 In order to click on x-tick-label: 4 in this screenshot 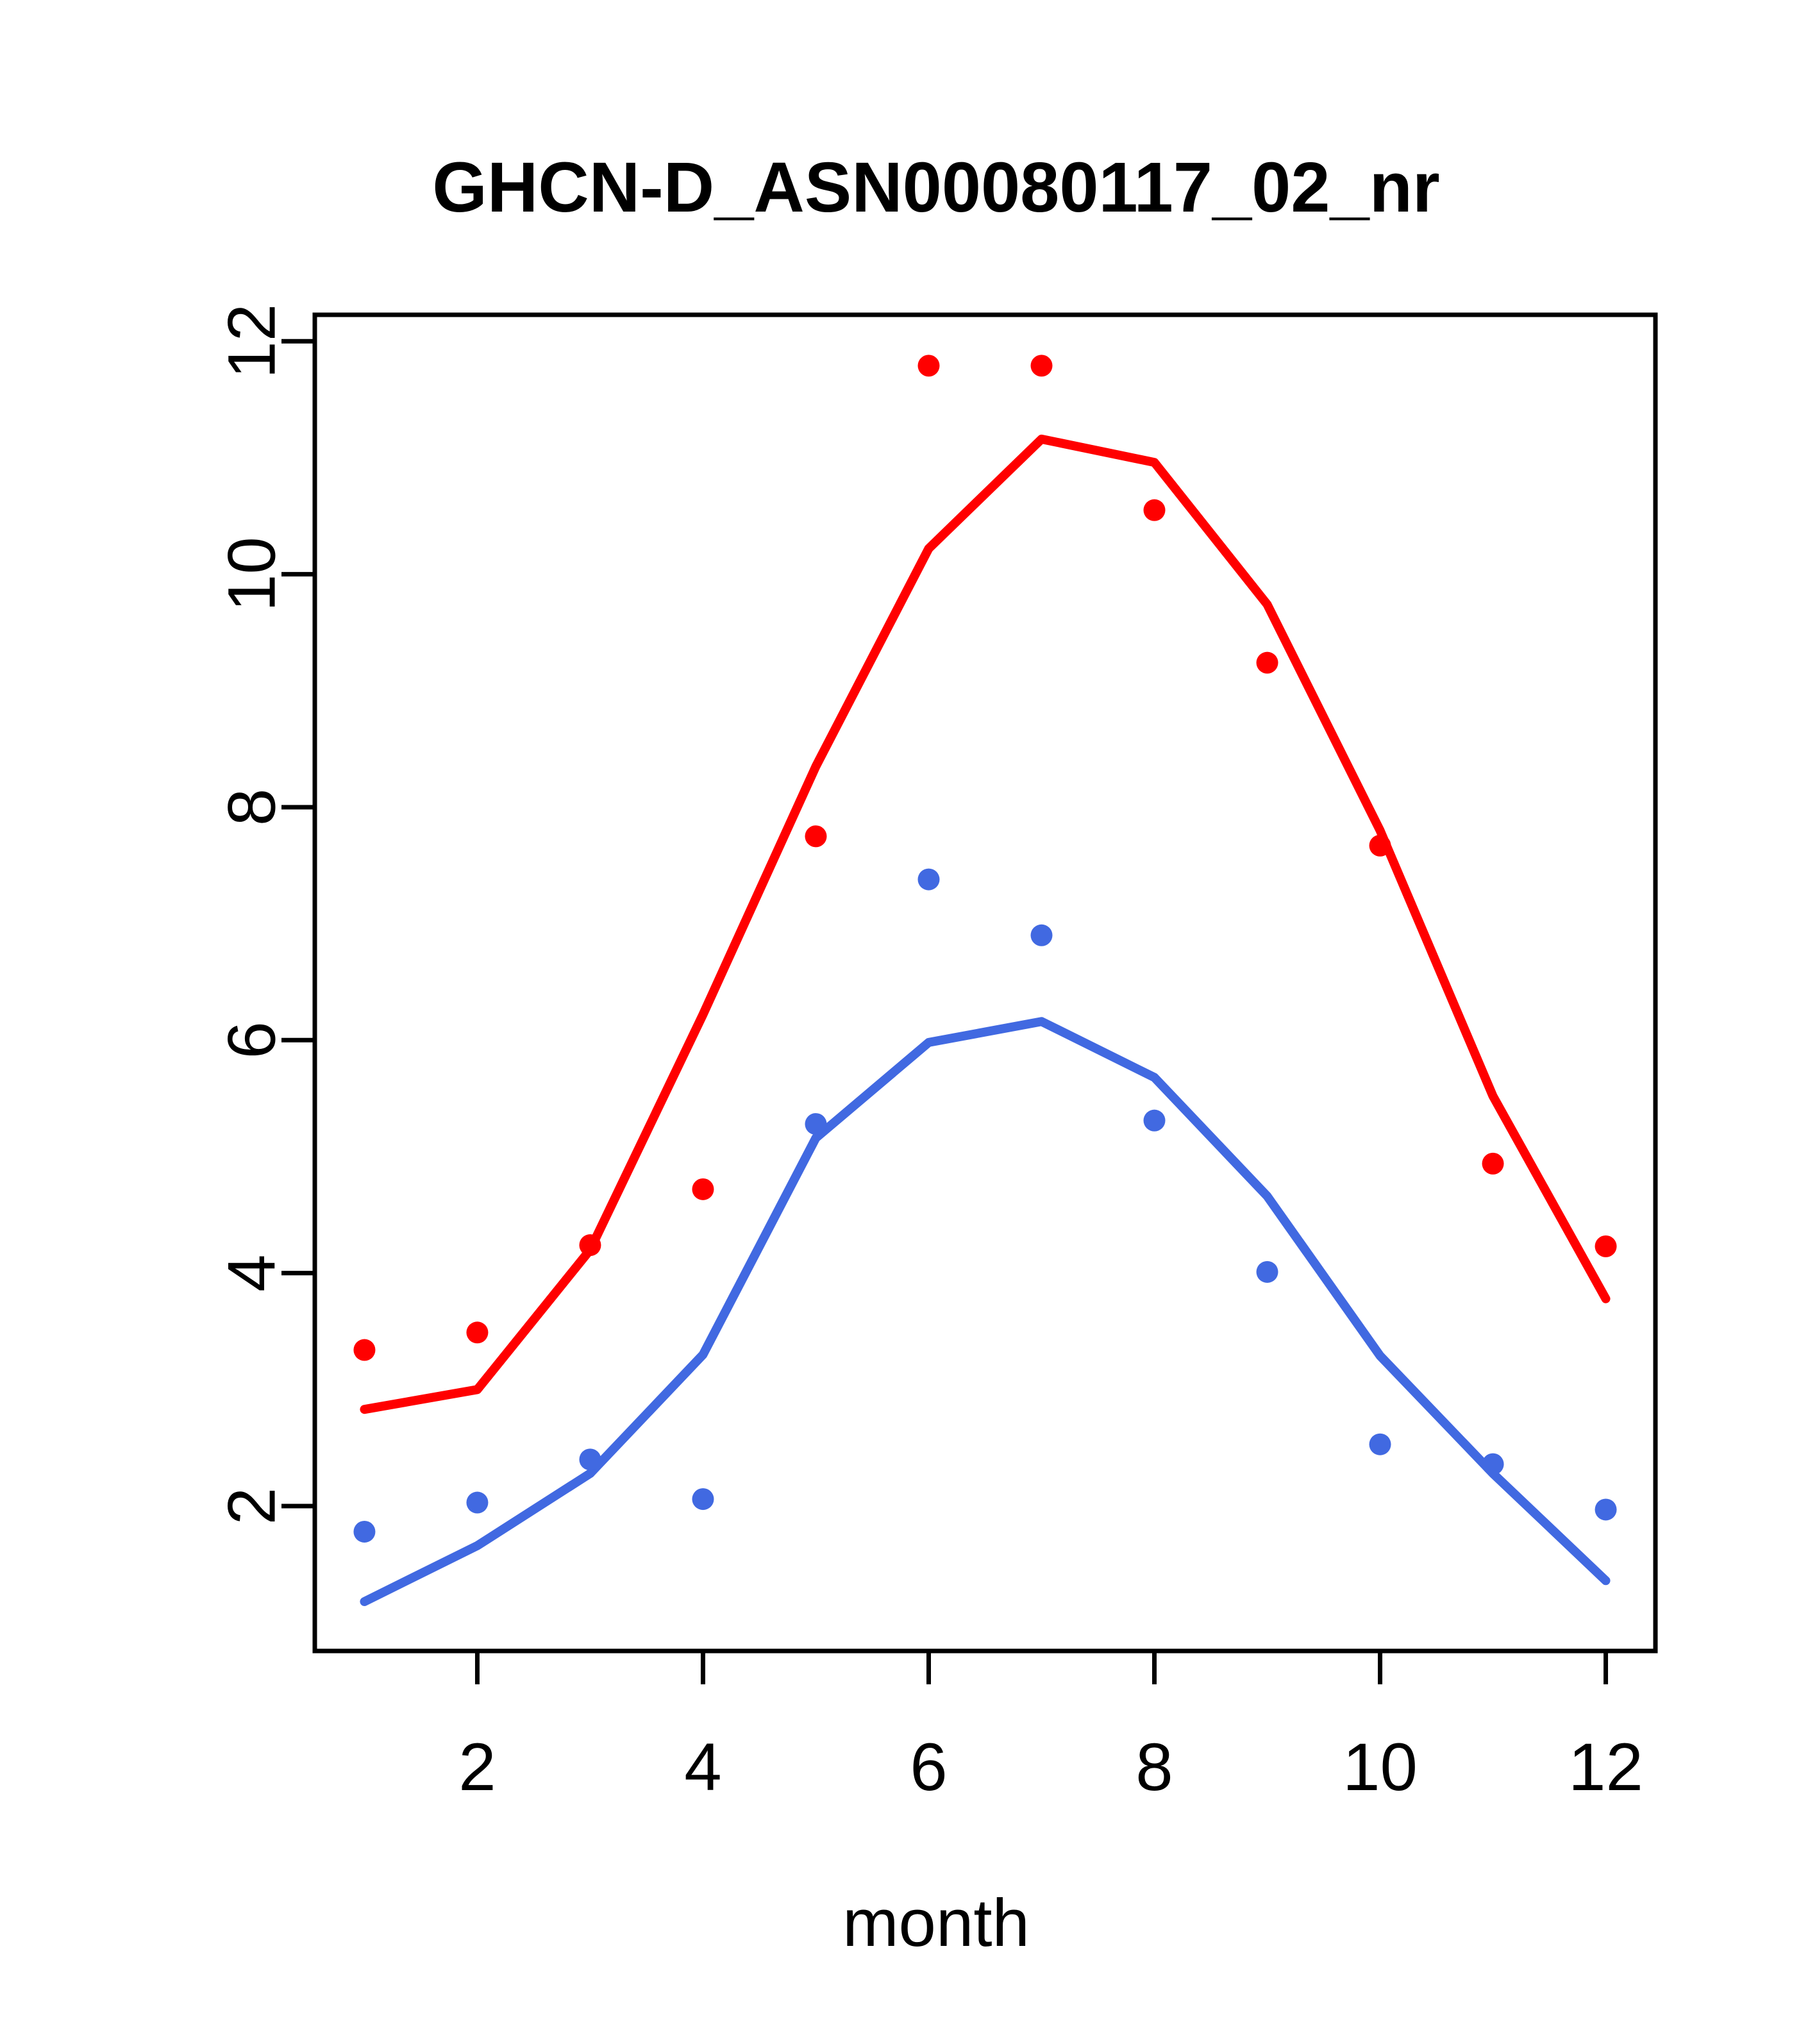, I will do `click(703, 1767)`.